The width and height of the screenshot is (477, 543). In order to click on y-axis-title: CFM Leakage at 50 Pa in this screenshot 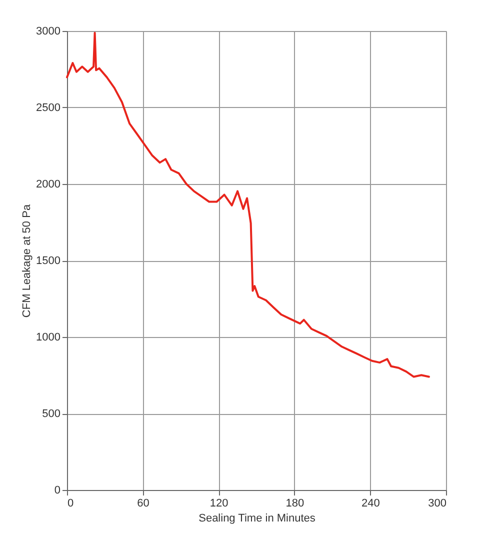, I will do `click(27, 261)`.